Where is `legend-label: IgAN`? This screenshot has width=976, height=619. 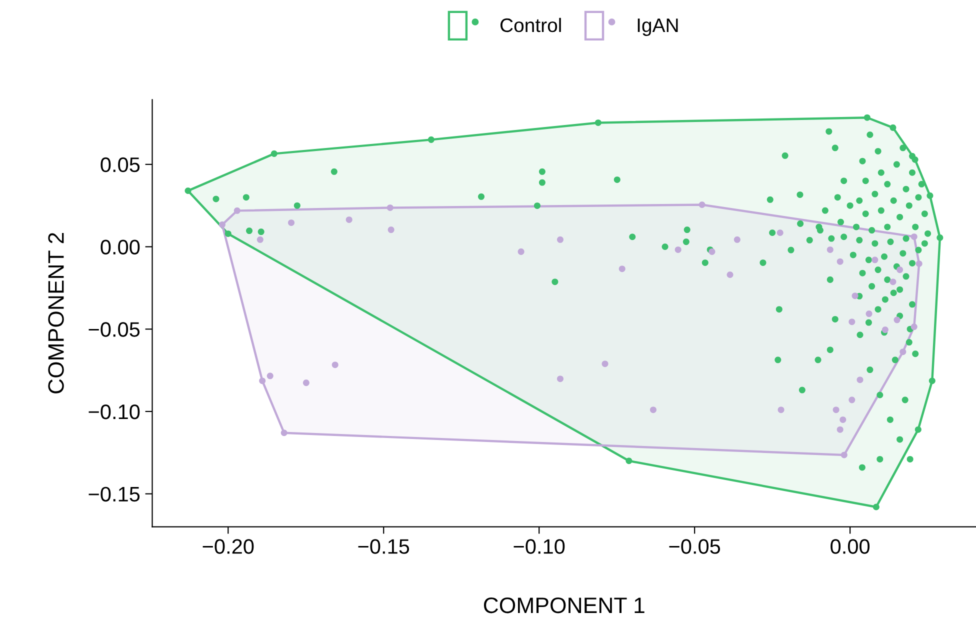
legend-label: IgAN is located at coordinates (658, 27).